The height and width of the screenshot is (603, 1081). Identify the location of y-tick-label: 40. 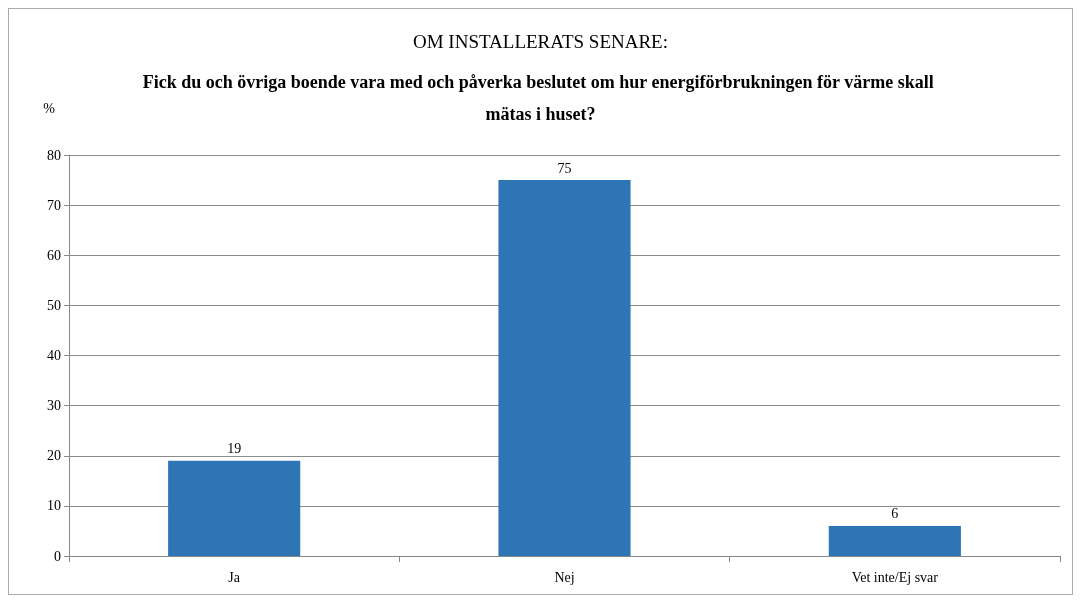
(54, 355).